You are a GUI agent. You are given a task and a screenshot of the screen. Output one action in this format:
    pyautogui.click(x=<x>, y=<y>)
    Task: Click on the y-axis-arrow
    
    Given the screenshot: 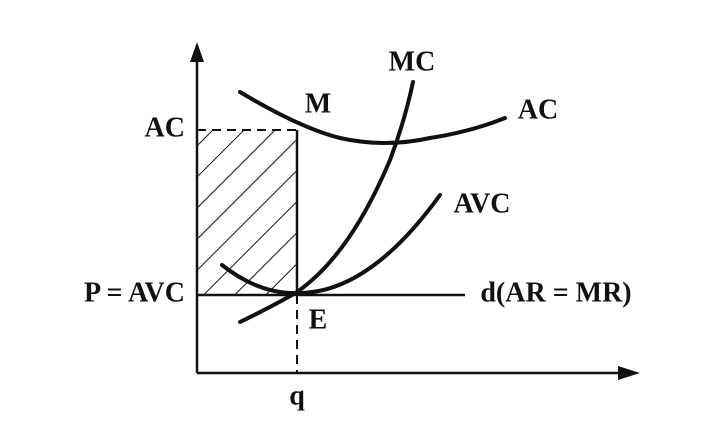 What is the action you would take?
    pyautogui.click(x=197, y=52)
    